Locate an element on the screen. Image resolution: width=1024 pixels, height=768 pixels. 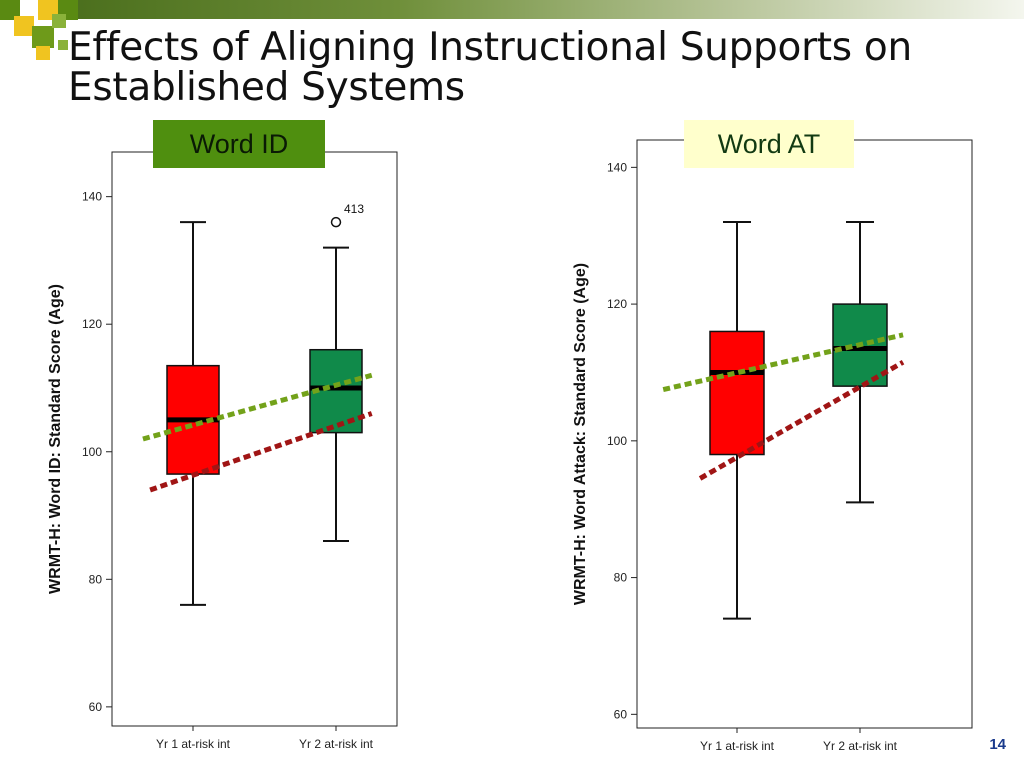
box-yr1-iqr is located at coordinates (737, 393).